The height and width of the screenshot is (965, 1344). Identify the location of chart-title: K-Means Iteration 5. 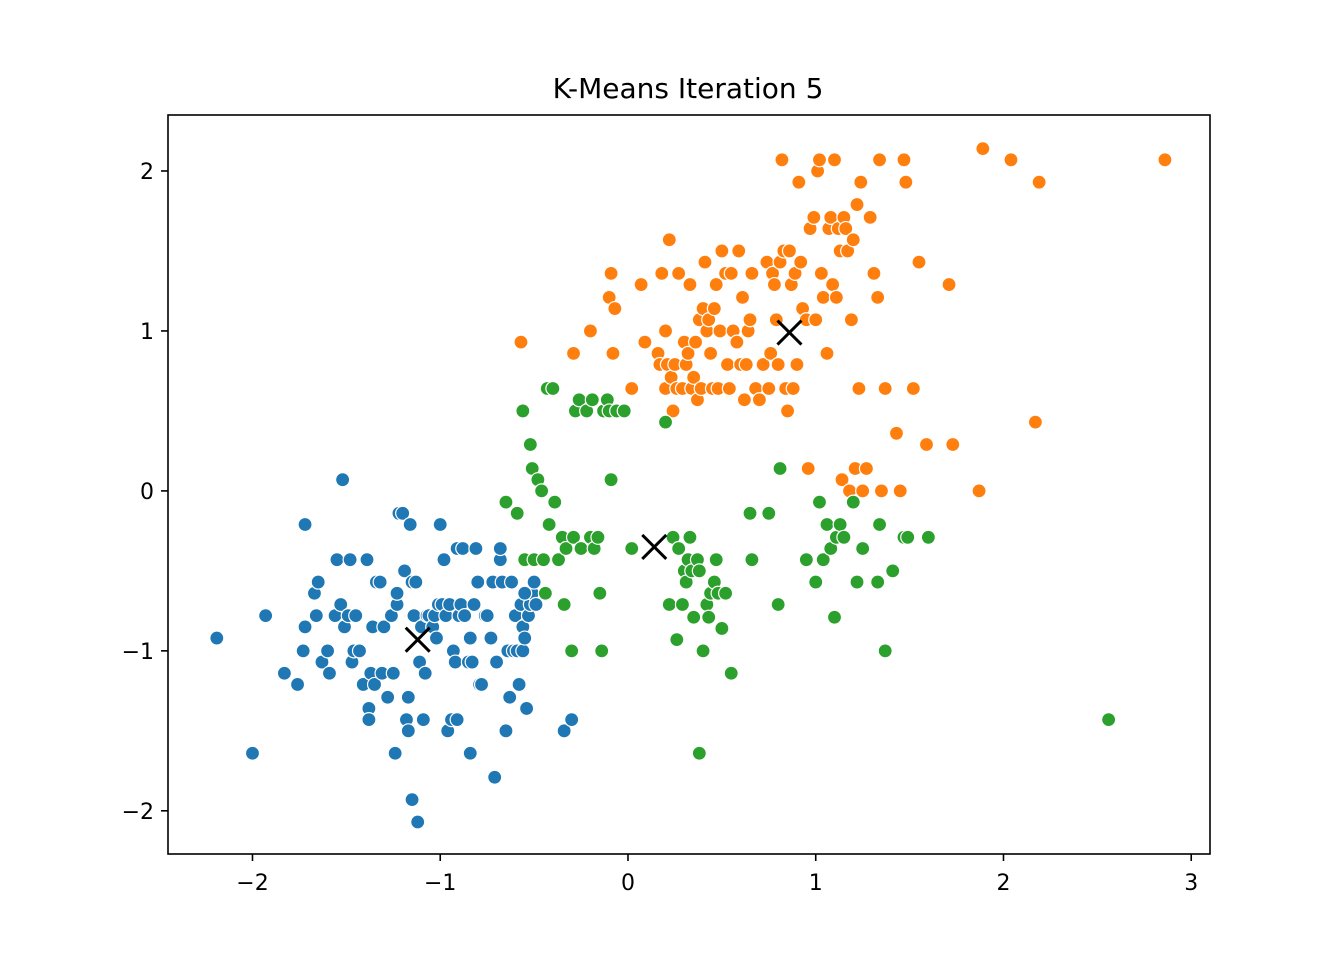
(688, 88).